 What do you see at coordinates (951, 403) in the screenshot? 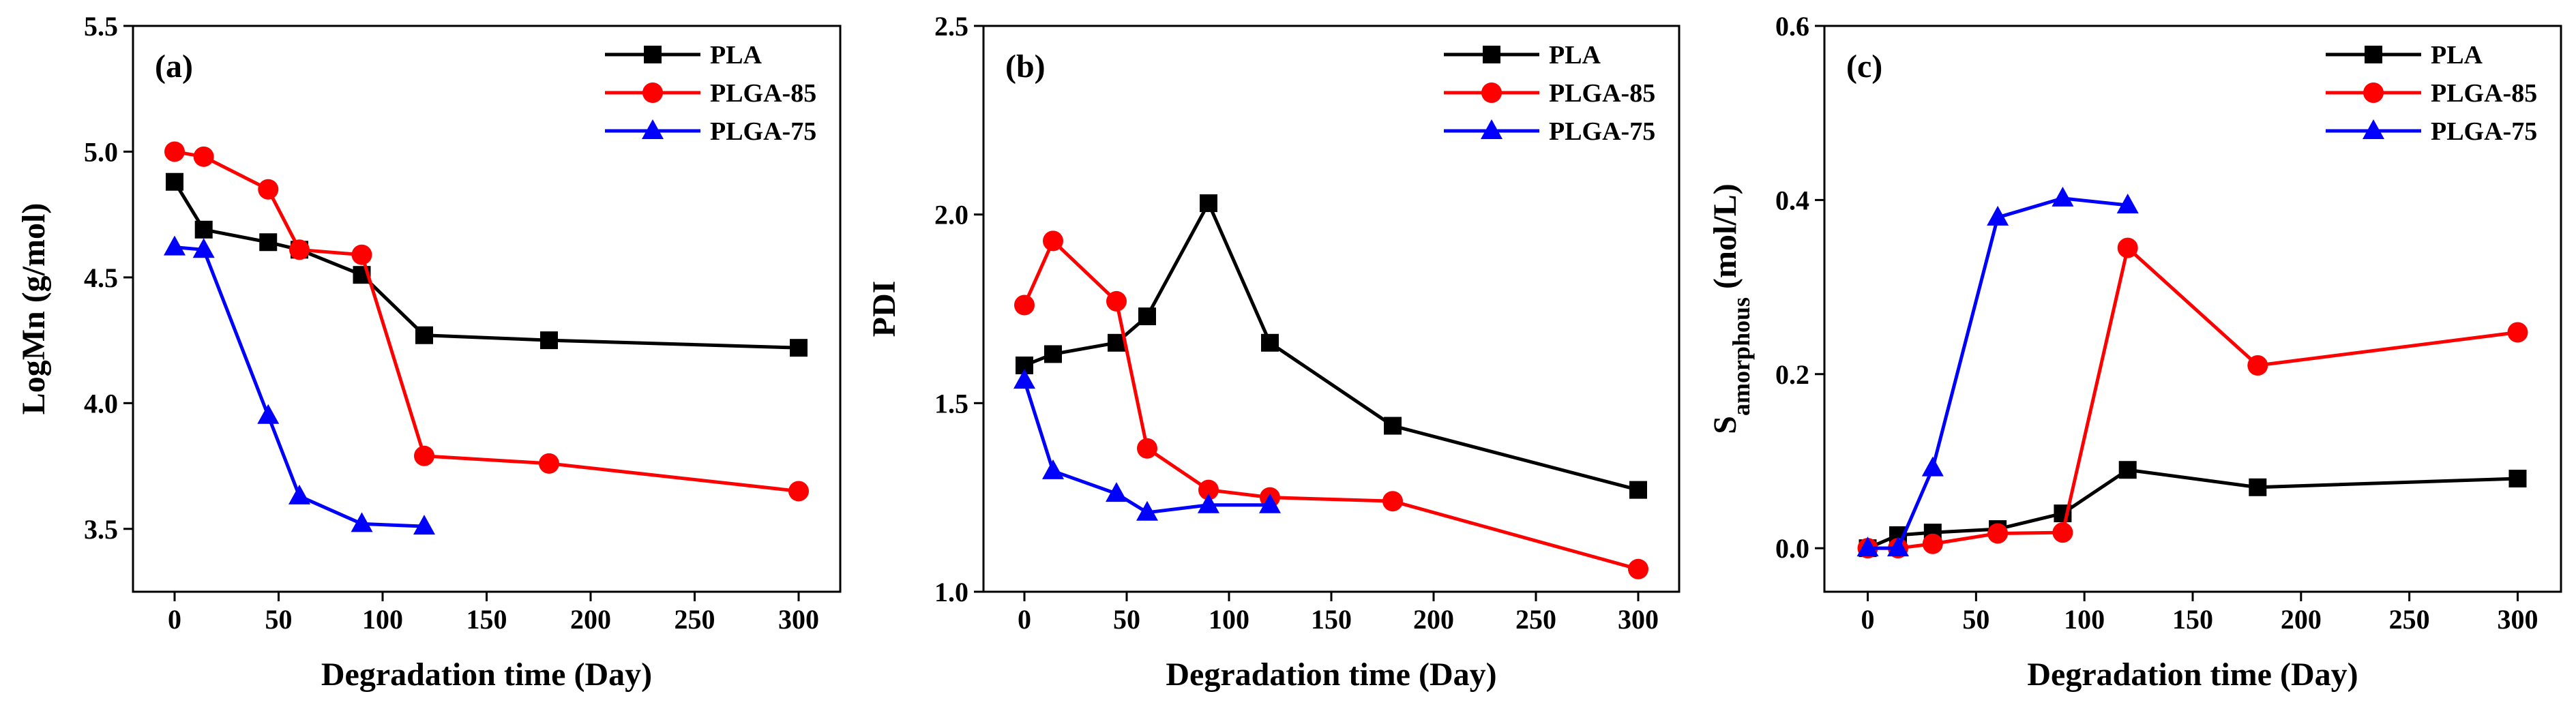
I see `y-tick-label: 1.5` at bounding box center [951, 403].